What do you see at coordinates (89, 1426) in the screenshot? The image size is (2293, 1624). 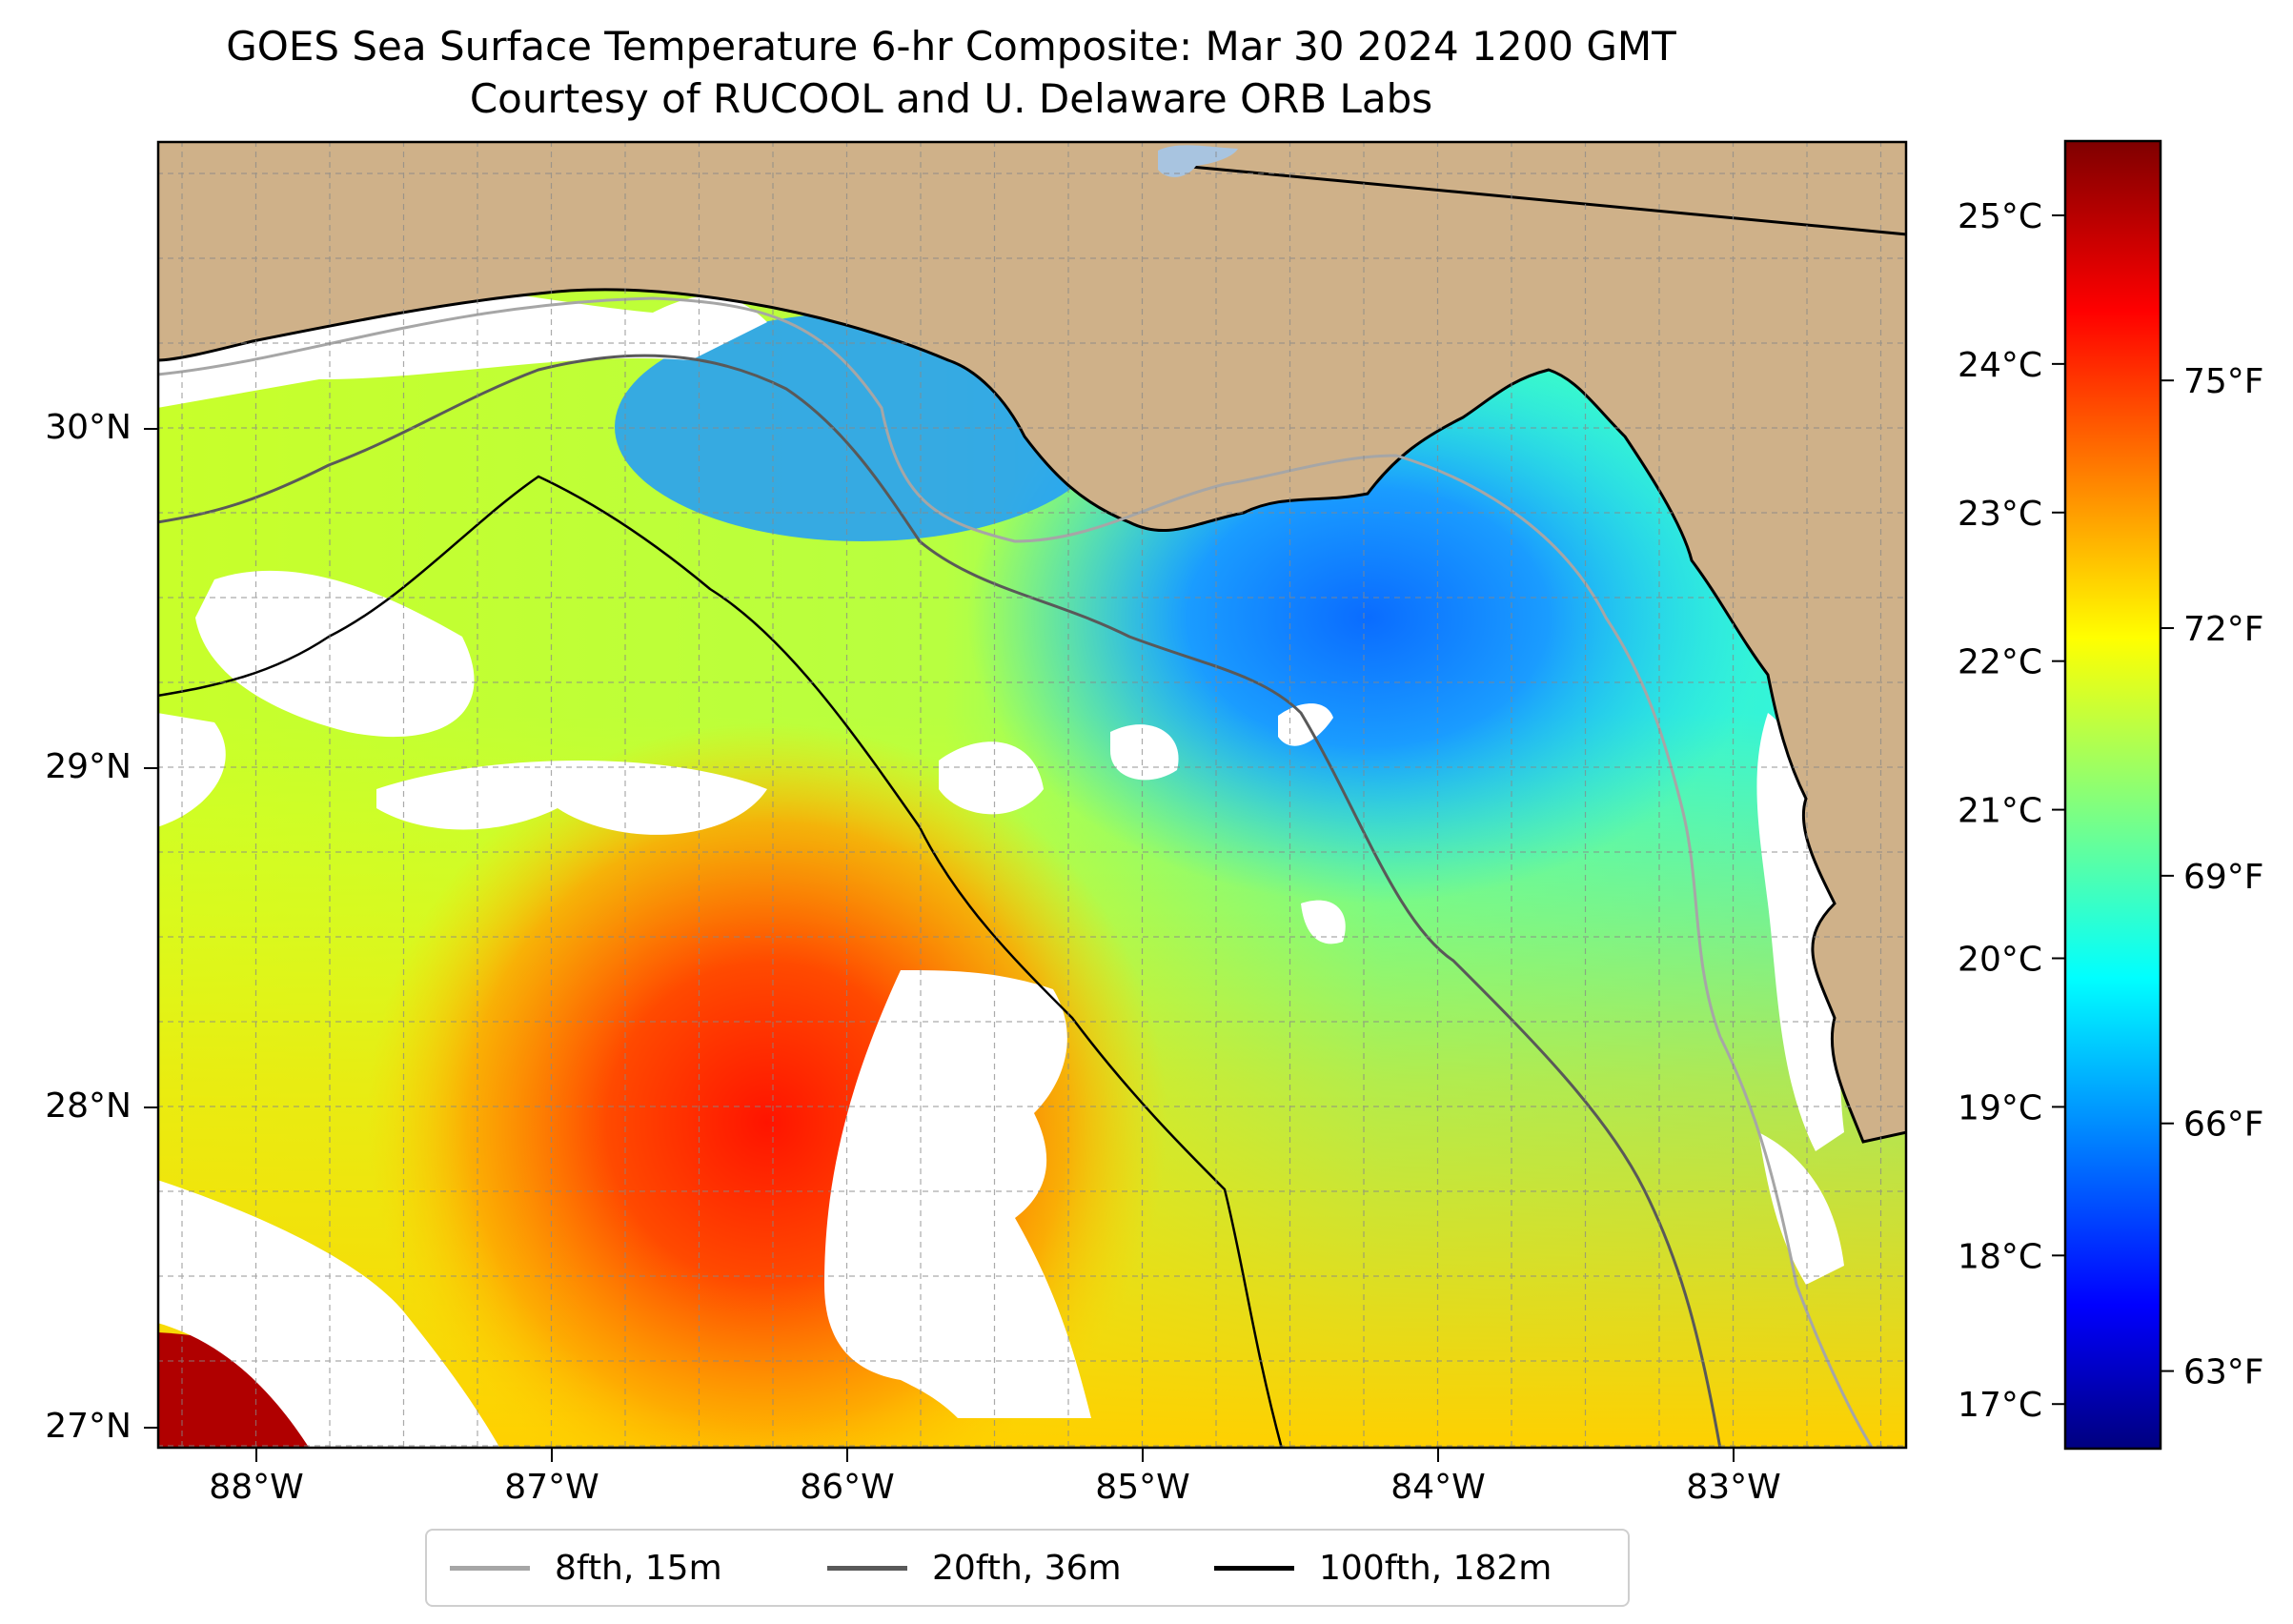 I see `lat-label: 27°N` at bounding box center [89, 1426].